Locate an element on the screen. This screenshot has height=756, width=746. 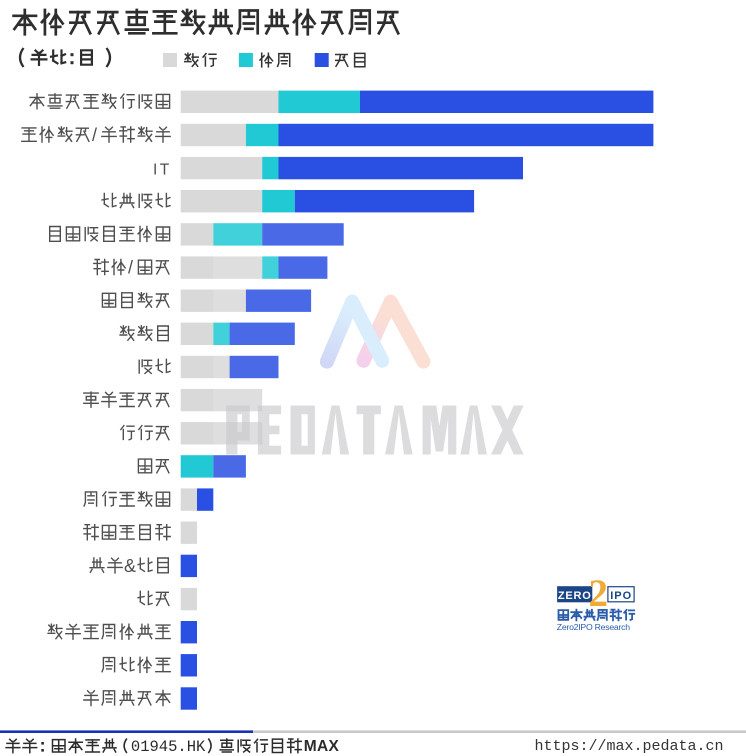
svg-text: 2 is located at coordinates (599, 593).